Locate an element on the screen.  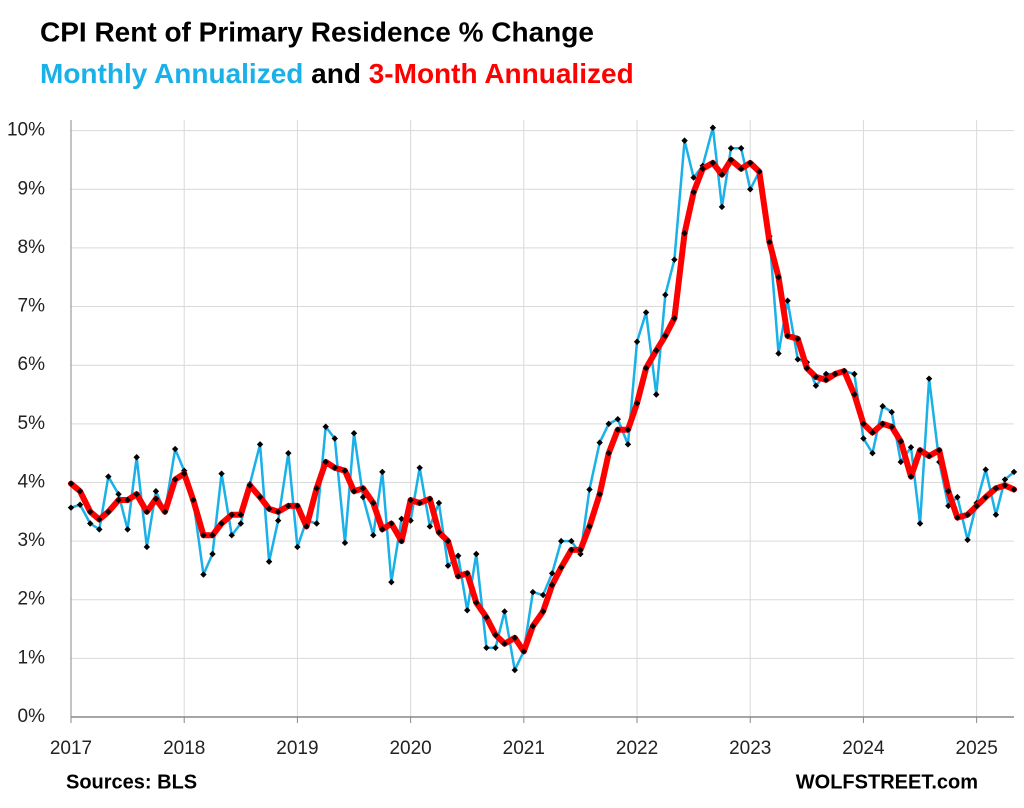
x-tick-label: 2022 is located at coordinates (637, 748).